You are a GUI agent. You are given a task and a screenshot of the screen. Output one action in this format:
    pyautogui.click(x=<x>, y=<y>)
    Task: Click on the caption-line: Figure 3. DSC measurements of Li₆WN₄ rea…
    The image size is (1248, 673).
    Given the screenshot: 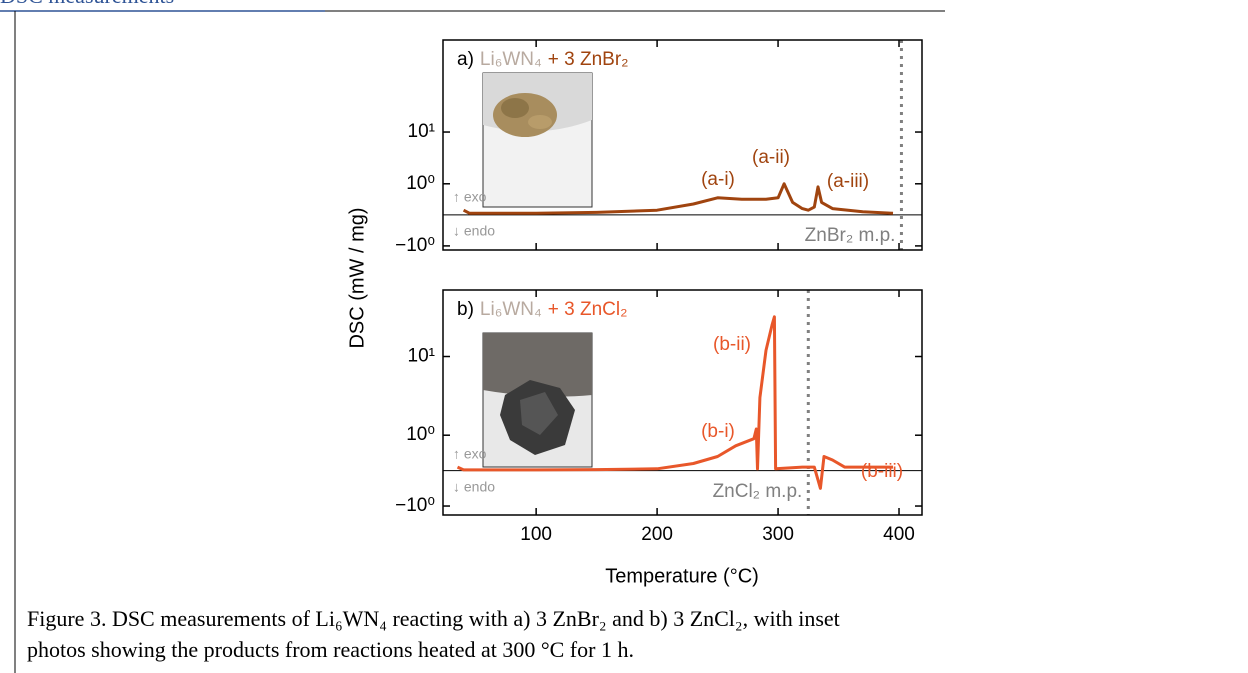 What is the action you would take?
    pyautogui.click(x=433, y=618)
    